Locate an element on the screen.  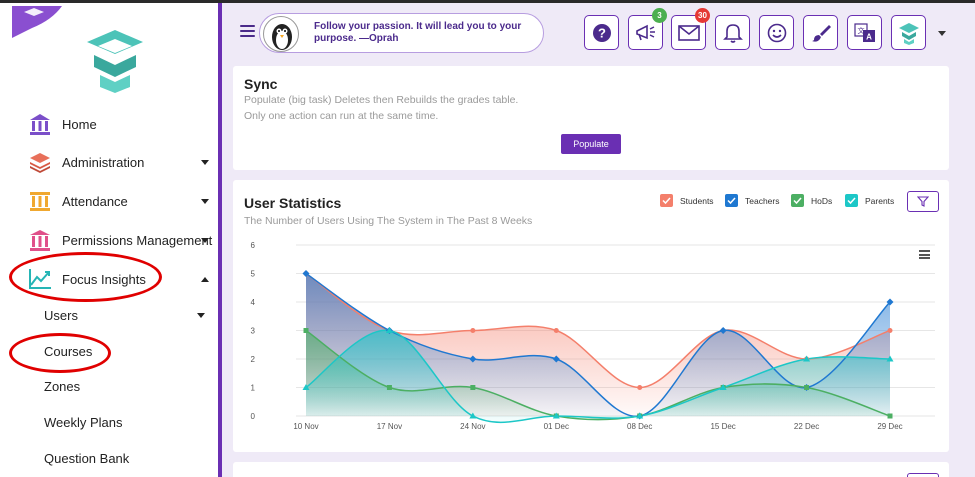
messages-badge: 30 is located at coordinates (702, 15).